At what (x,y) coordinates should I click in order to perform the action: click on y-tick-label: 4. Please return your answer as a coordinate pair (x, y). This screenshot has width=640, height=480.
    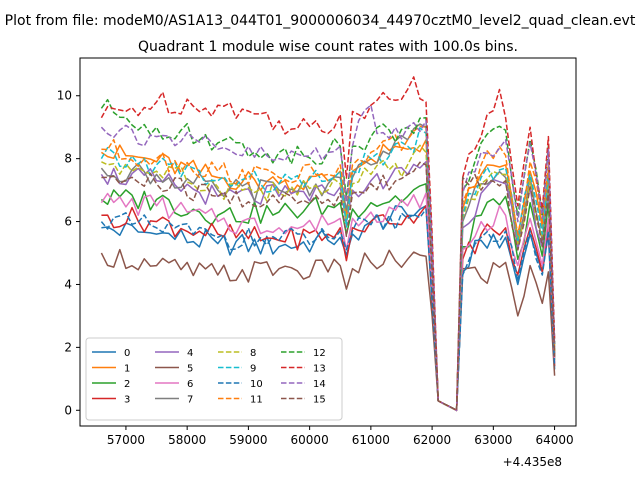
    Looking at the image, I should click on (68, 284).